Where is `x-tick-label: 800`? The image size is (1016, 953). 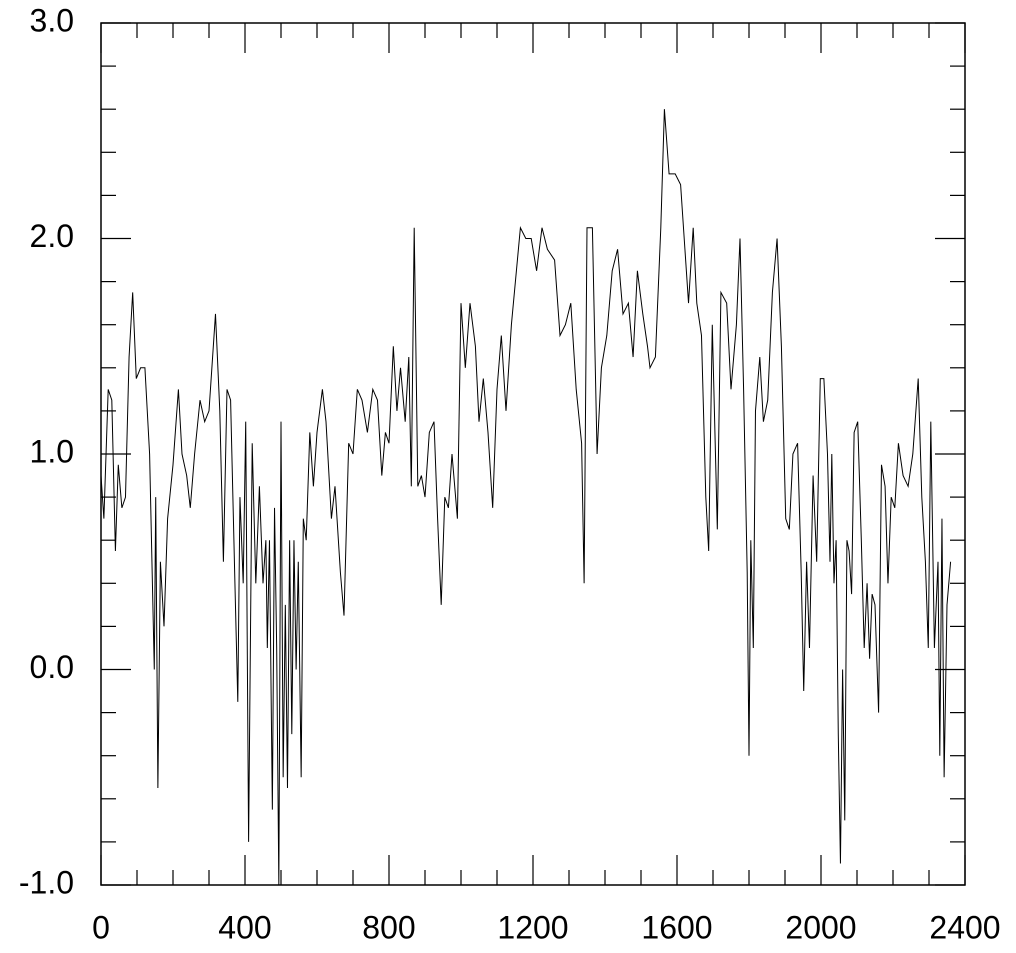 x-tick-label: 800 is located at coordinates (388, 927).